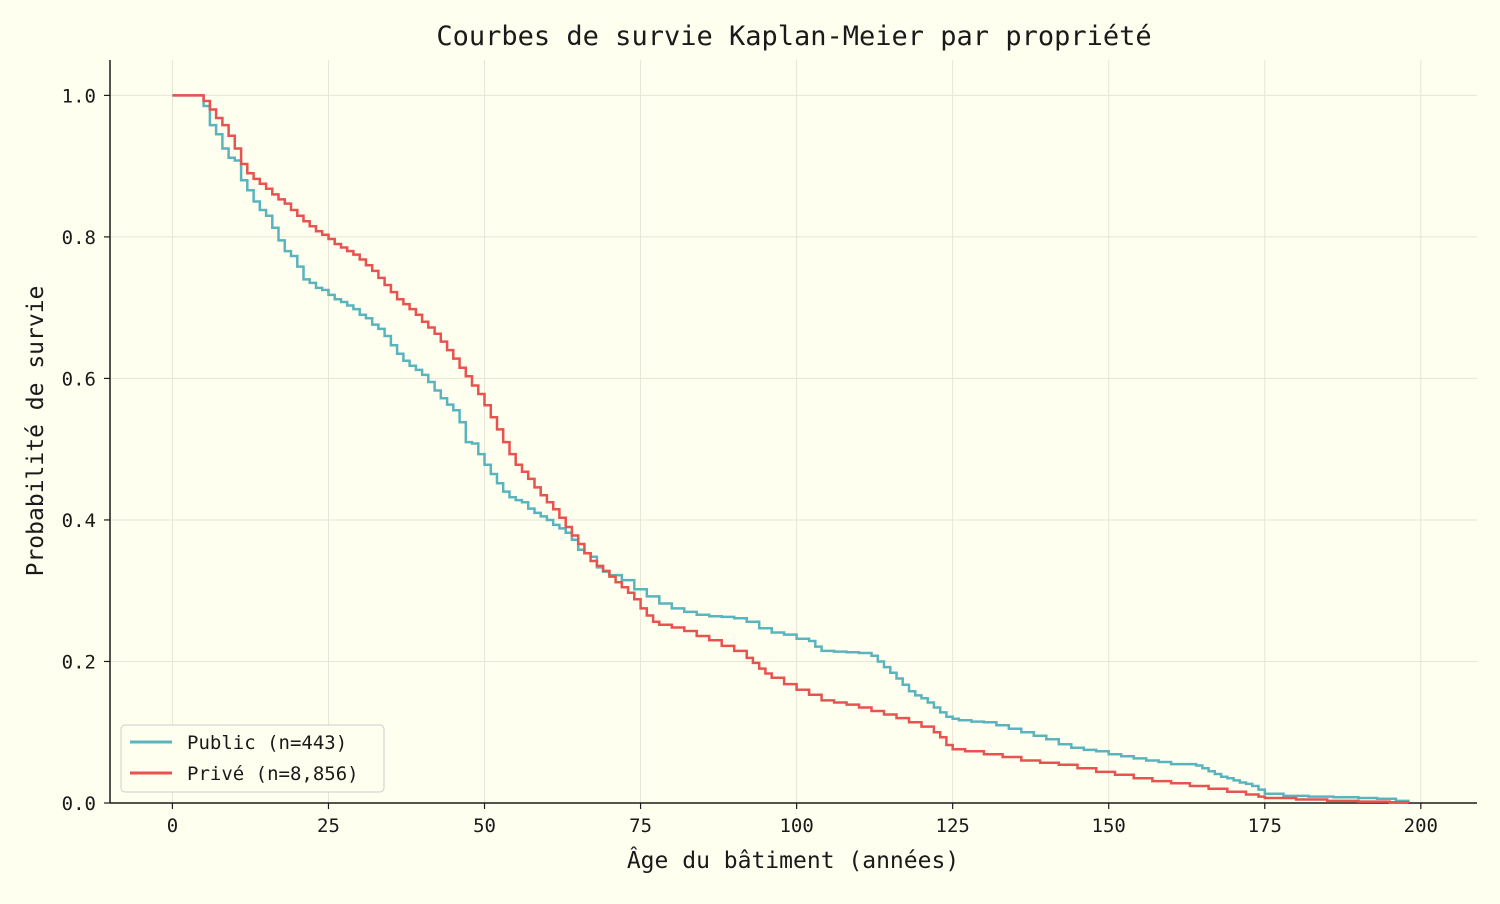  Describe the element at coordinates (1265, 826) in the screenshot. I see `x-tick-label: 175` at that location.